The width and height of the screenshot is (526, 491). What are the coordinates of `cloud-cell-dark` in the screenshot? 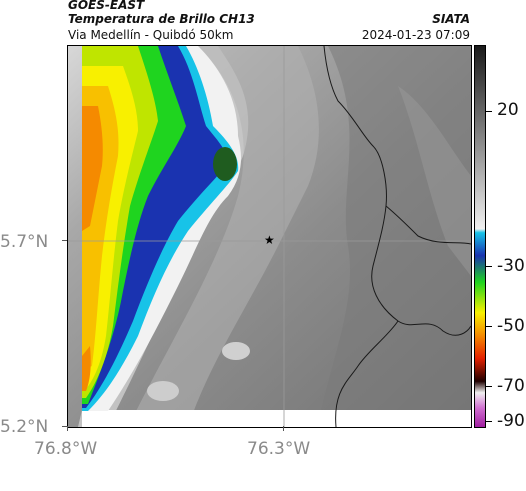 It's located at (225, 164).